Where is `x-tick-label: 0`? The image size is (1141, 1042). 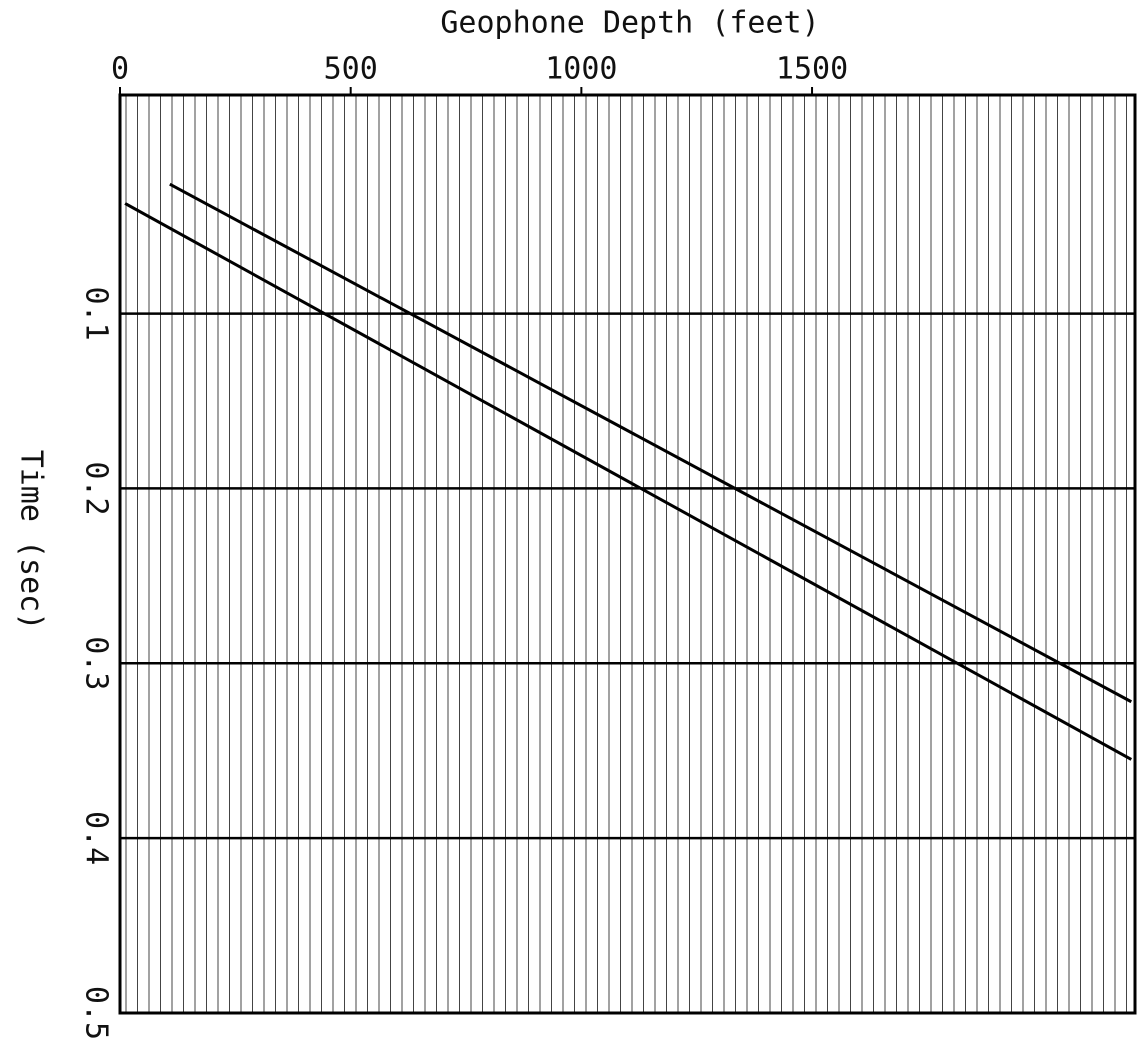
x-tick-label: 0 is located at coordinates (120, 69).